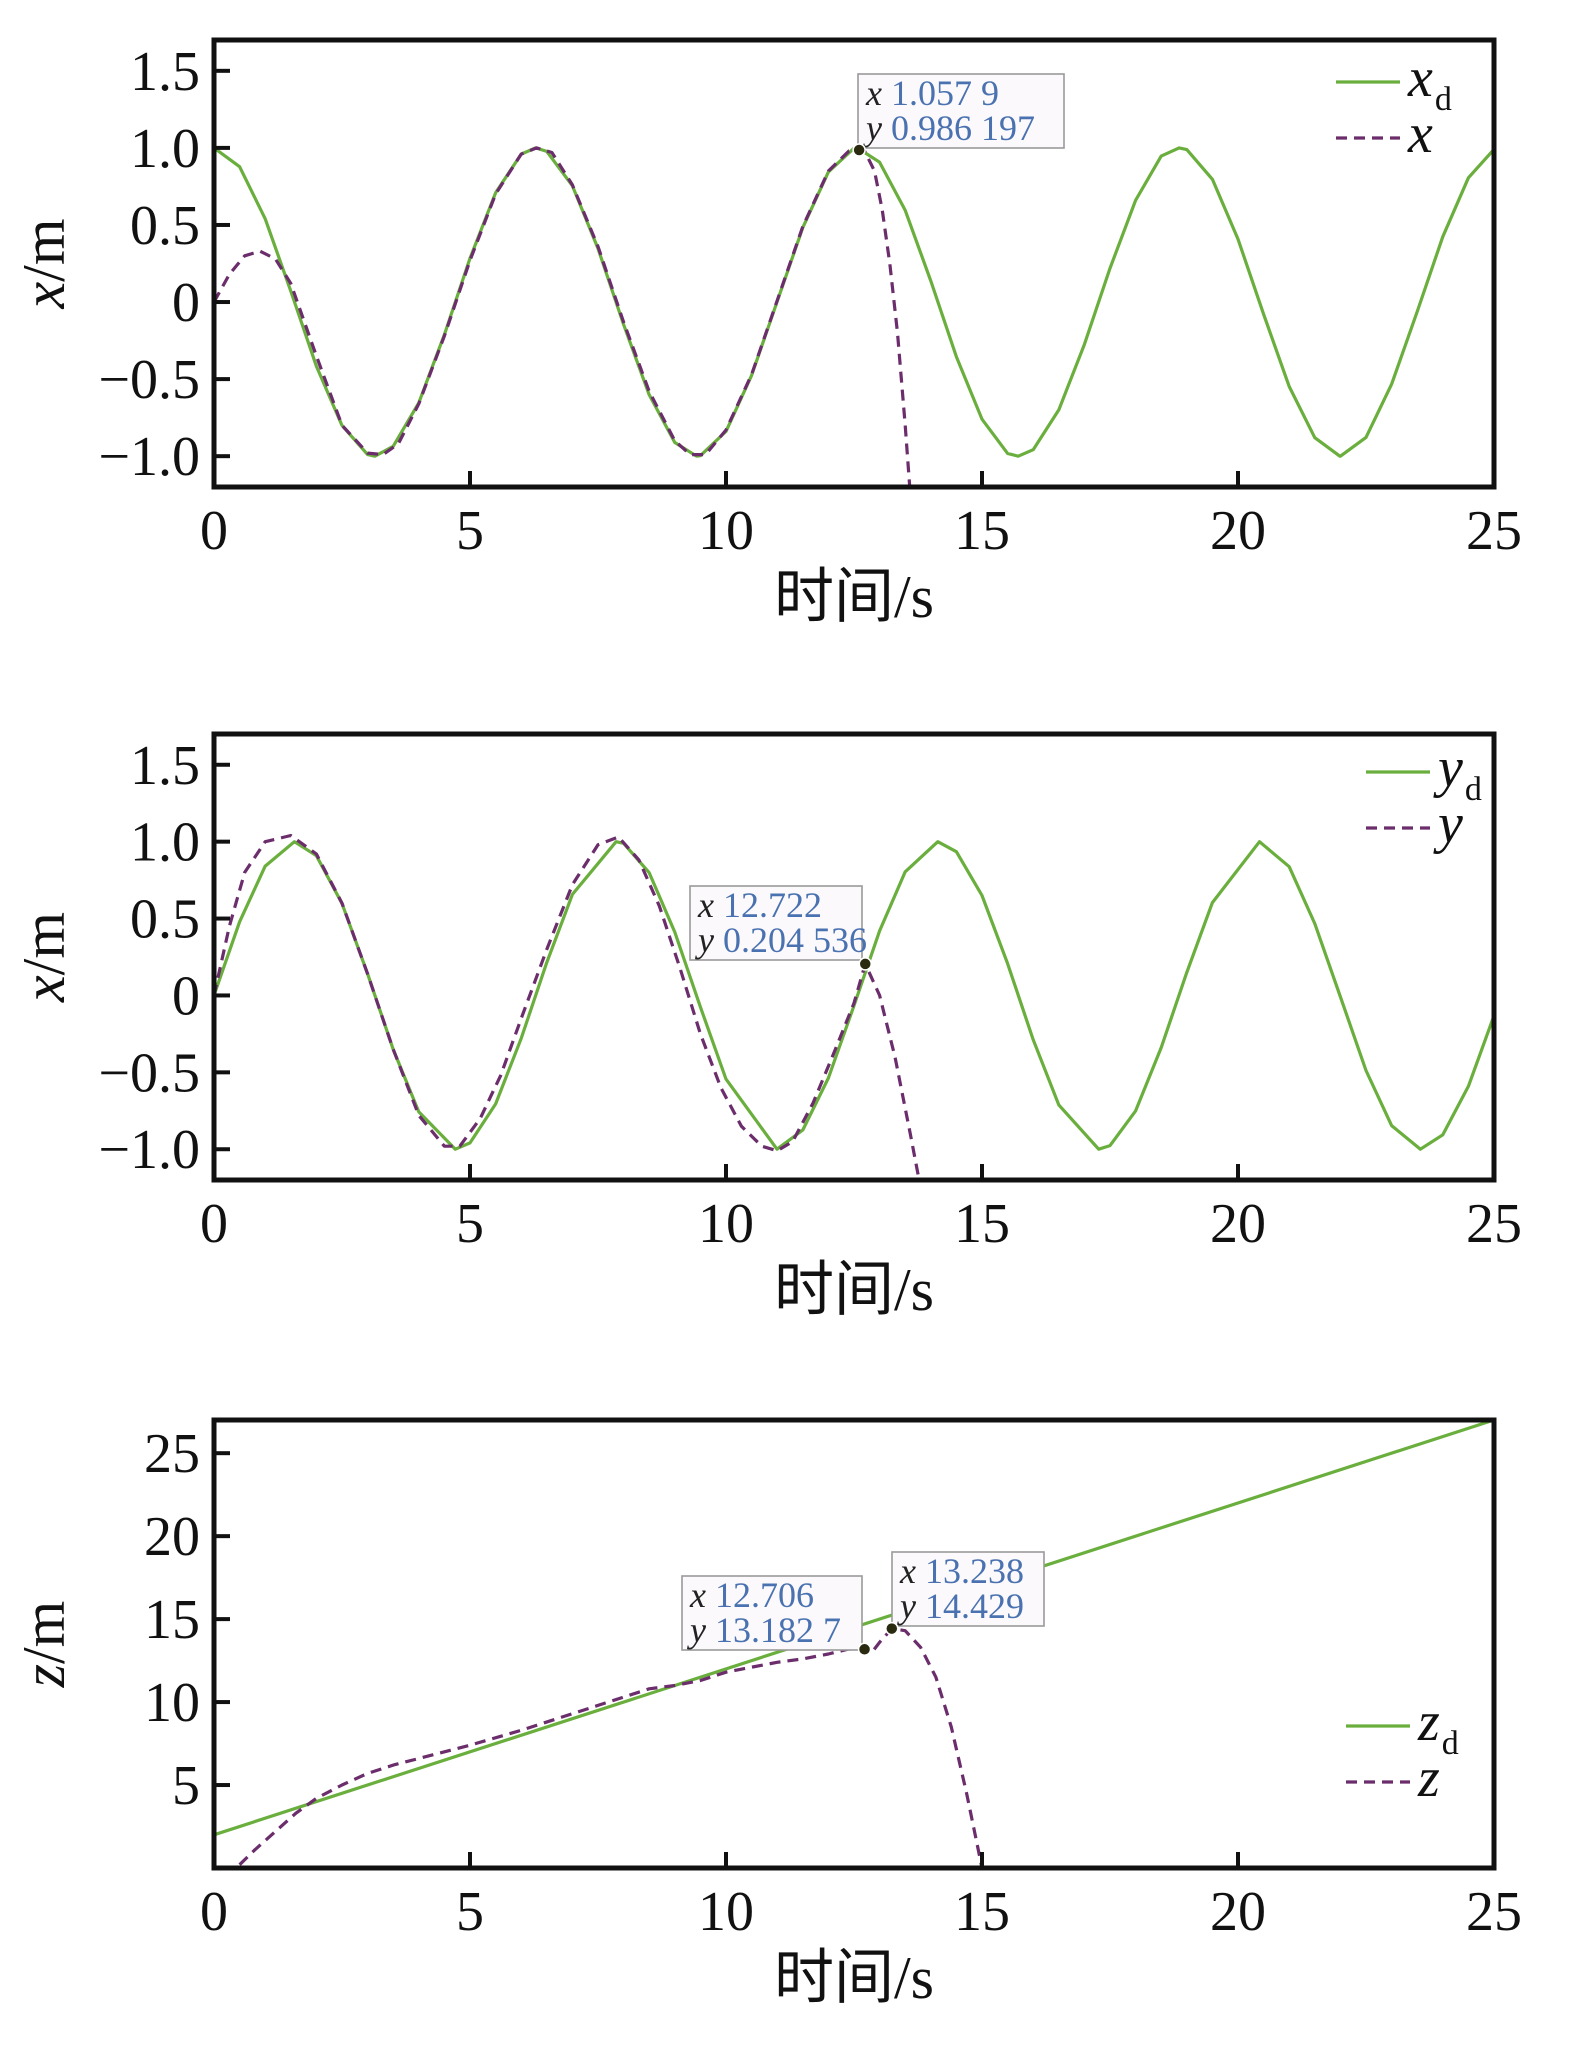 Image resolution: width=1569 pixels, height=2067 pixels. What do you see at coordinates (172, 1703) in the screenshot?
I see `y-tick-label: 10` at bounding box center [172, 1703].